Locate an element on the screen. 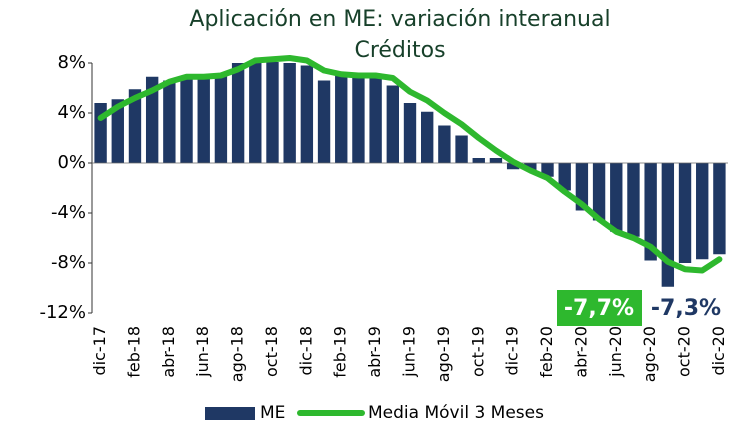 This screenshot has width=731, height=427. x-tick-label: jun-19 is located at coordinates (409, 352).